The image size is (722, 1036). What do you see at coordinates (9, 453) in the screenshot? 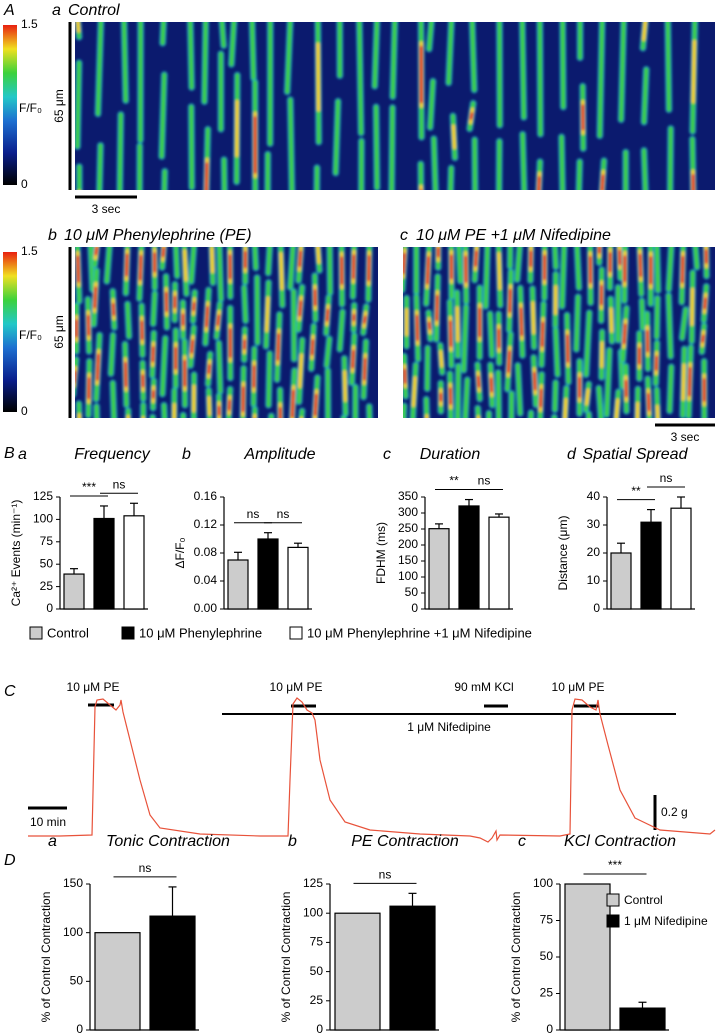
I see `panel-label: B` at bounding box center [9, 453].